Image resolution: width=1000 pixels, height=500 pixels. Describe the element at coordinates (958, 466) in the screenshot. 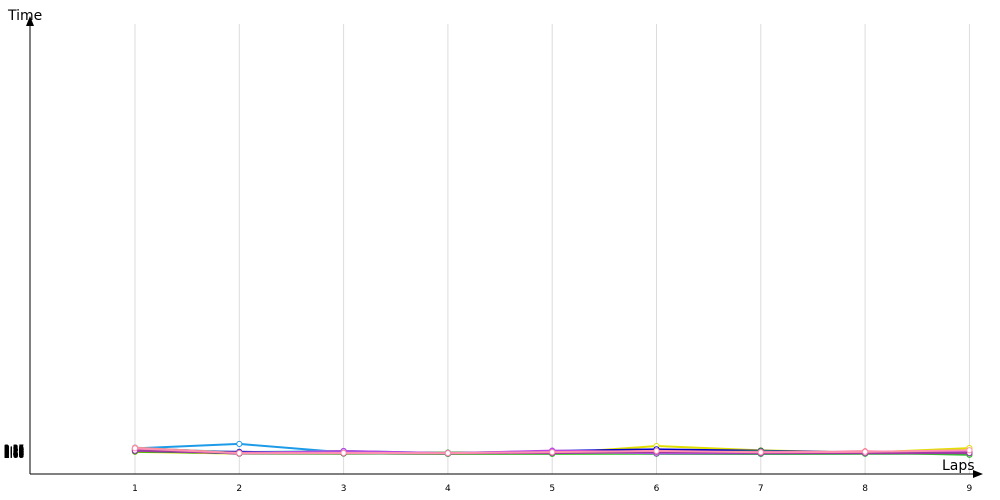

I see `x-axis-title: Laps` at that location.